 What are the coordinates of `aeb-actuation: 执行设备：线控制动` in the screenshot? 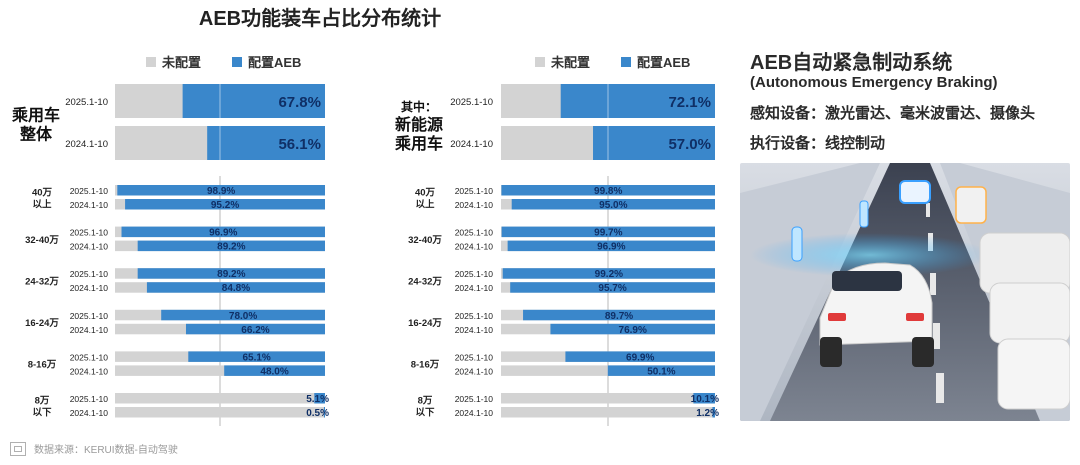 It's located at (818, 143).